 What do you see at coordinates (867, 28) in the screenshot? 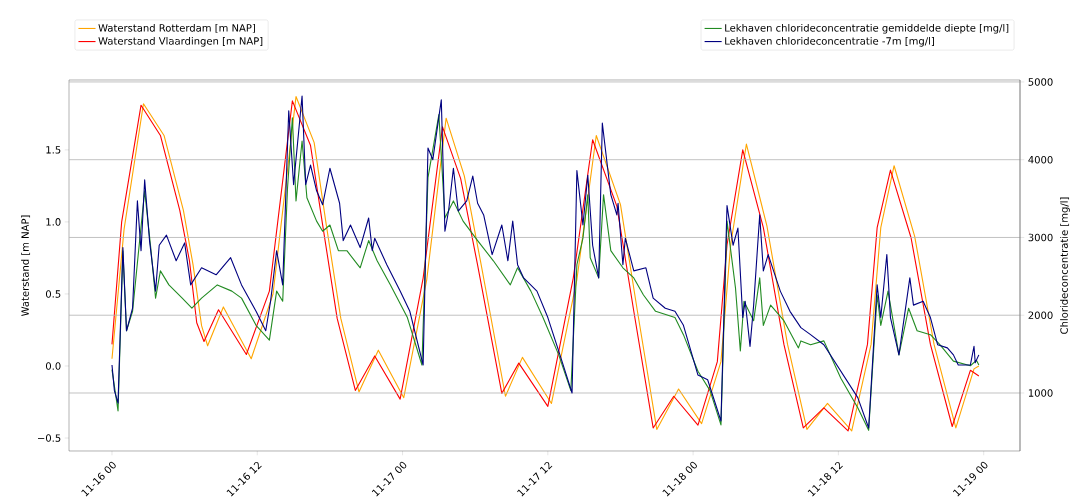
I see `legend-label: Lekhaven chlorideconcentratie gemiddelde diepte [mg/l]` at bounding box center [867, 28].